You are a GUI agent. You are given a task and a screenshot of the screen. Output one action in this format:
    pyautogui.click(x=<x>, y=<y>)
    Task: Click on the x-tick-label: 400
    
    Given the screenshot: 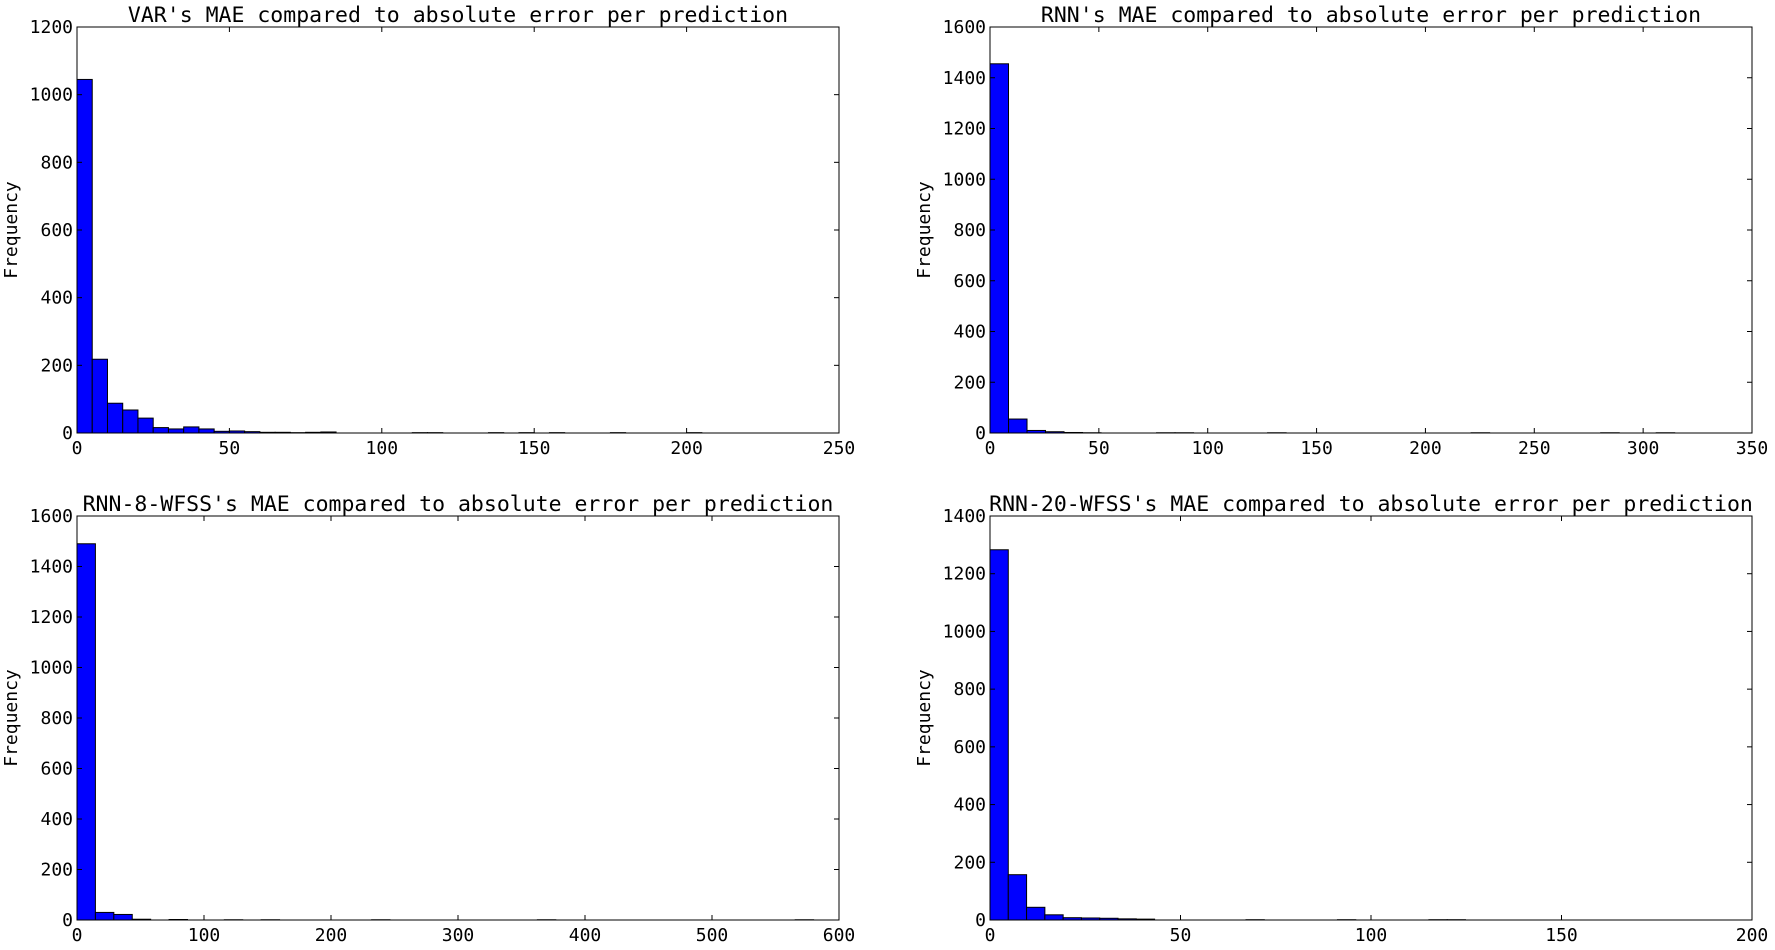 What is the action you would take?
    pyautogui.click(x=585, y=935)
    